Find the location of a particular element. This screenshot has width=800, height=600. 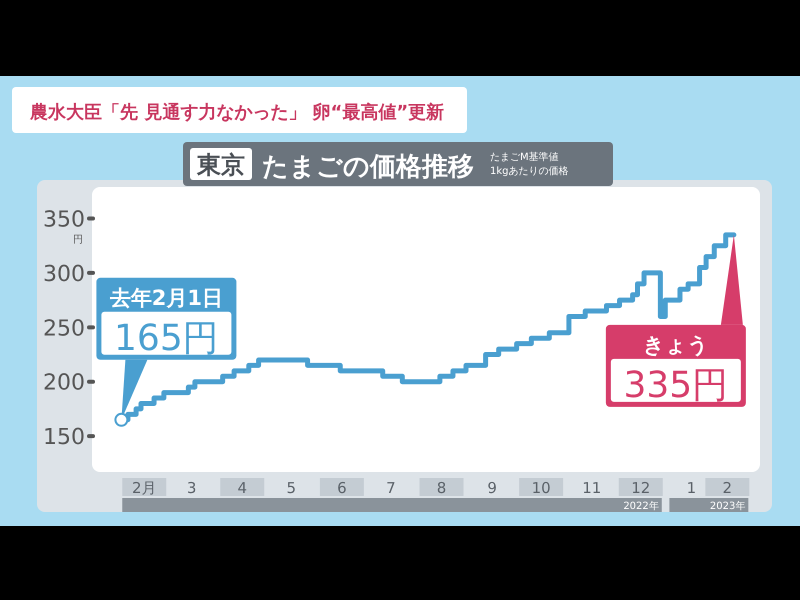

y-tick-label: 350 is located at coordinates (64, 220).